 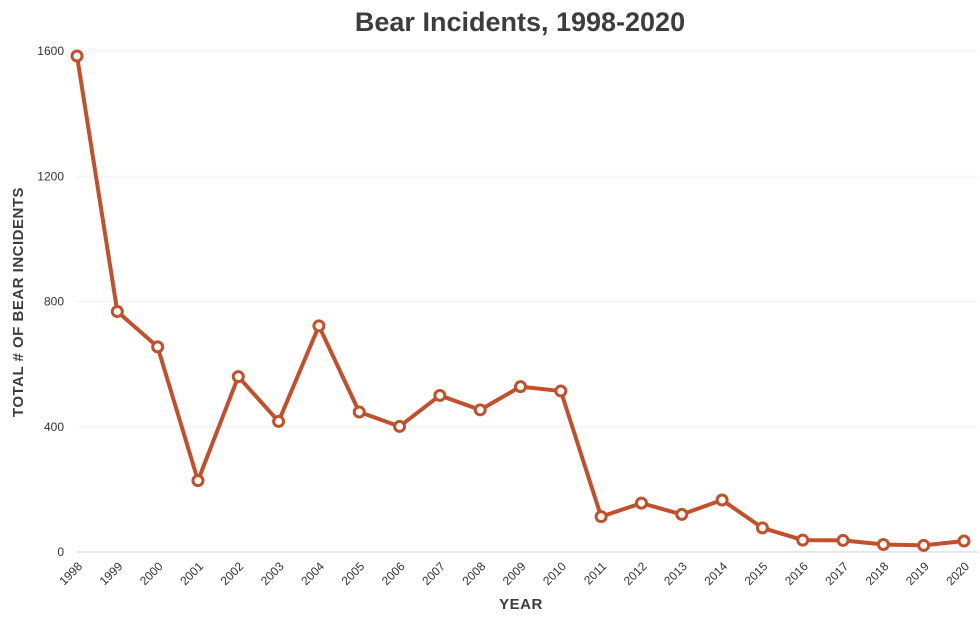 I want to click on y-tick-label: 1600, so click(x=50, y=51).